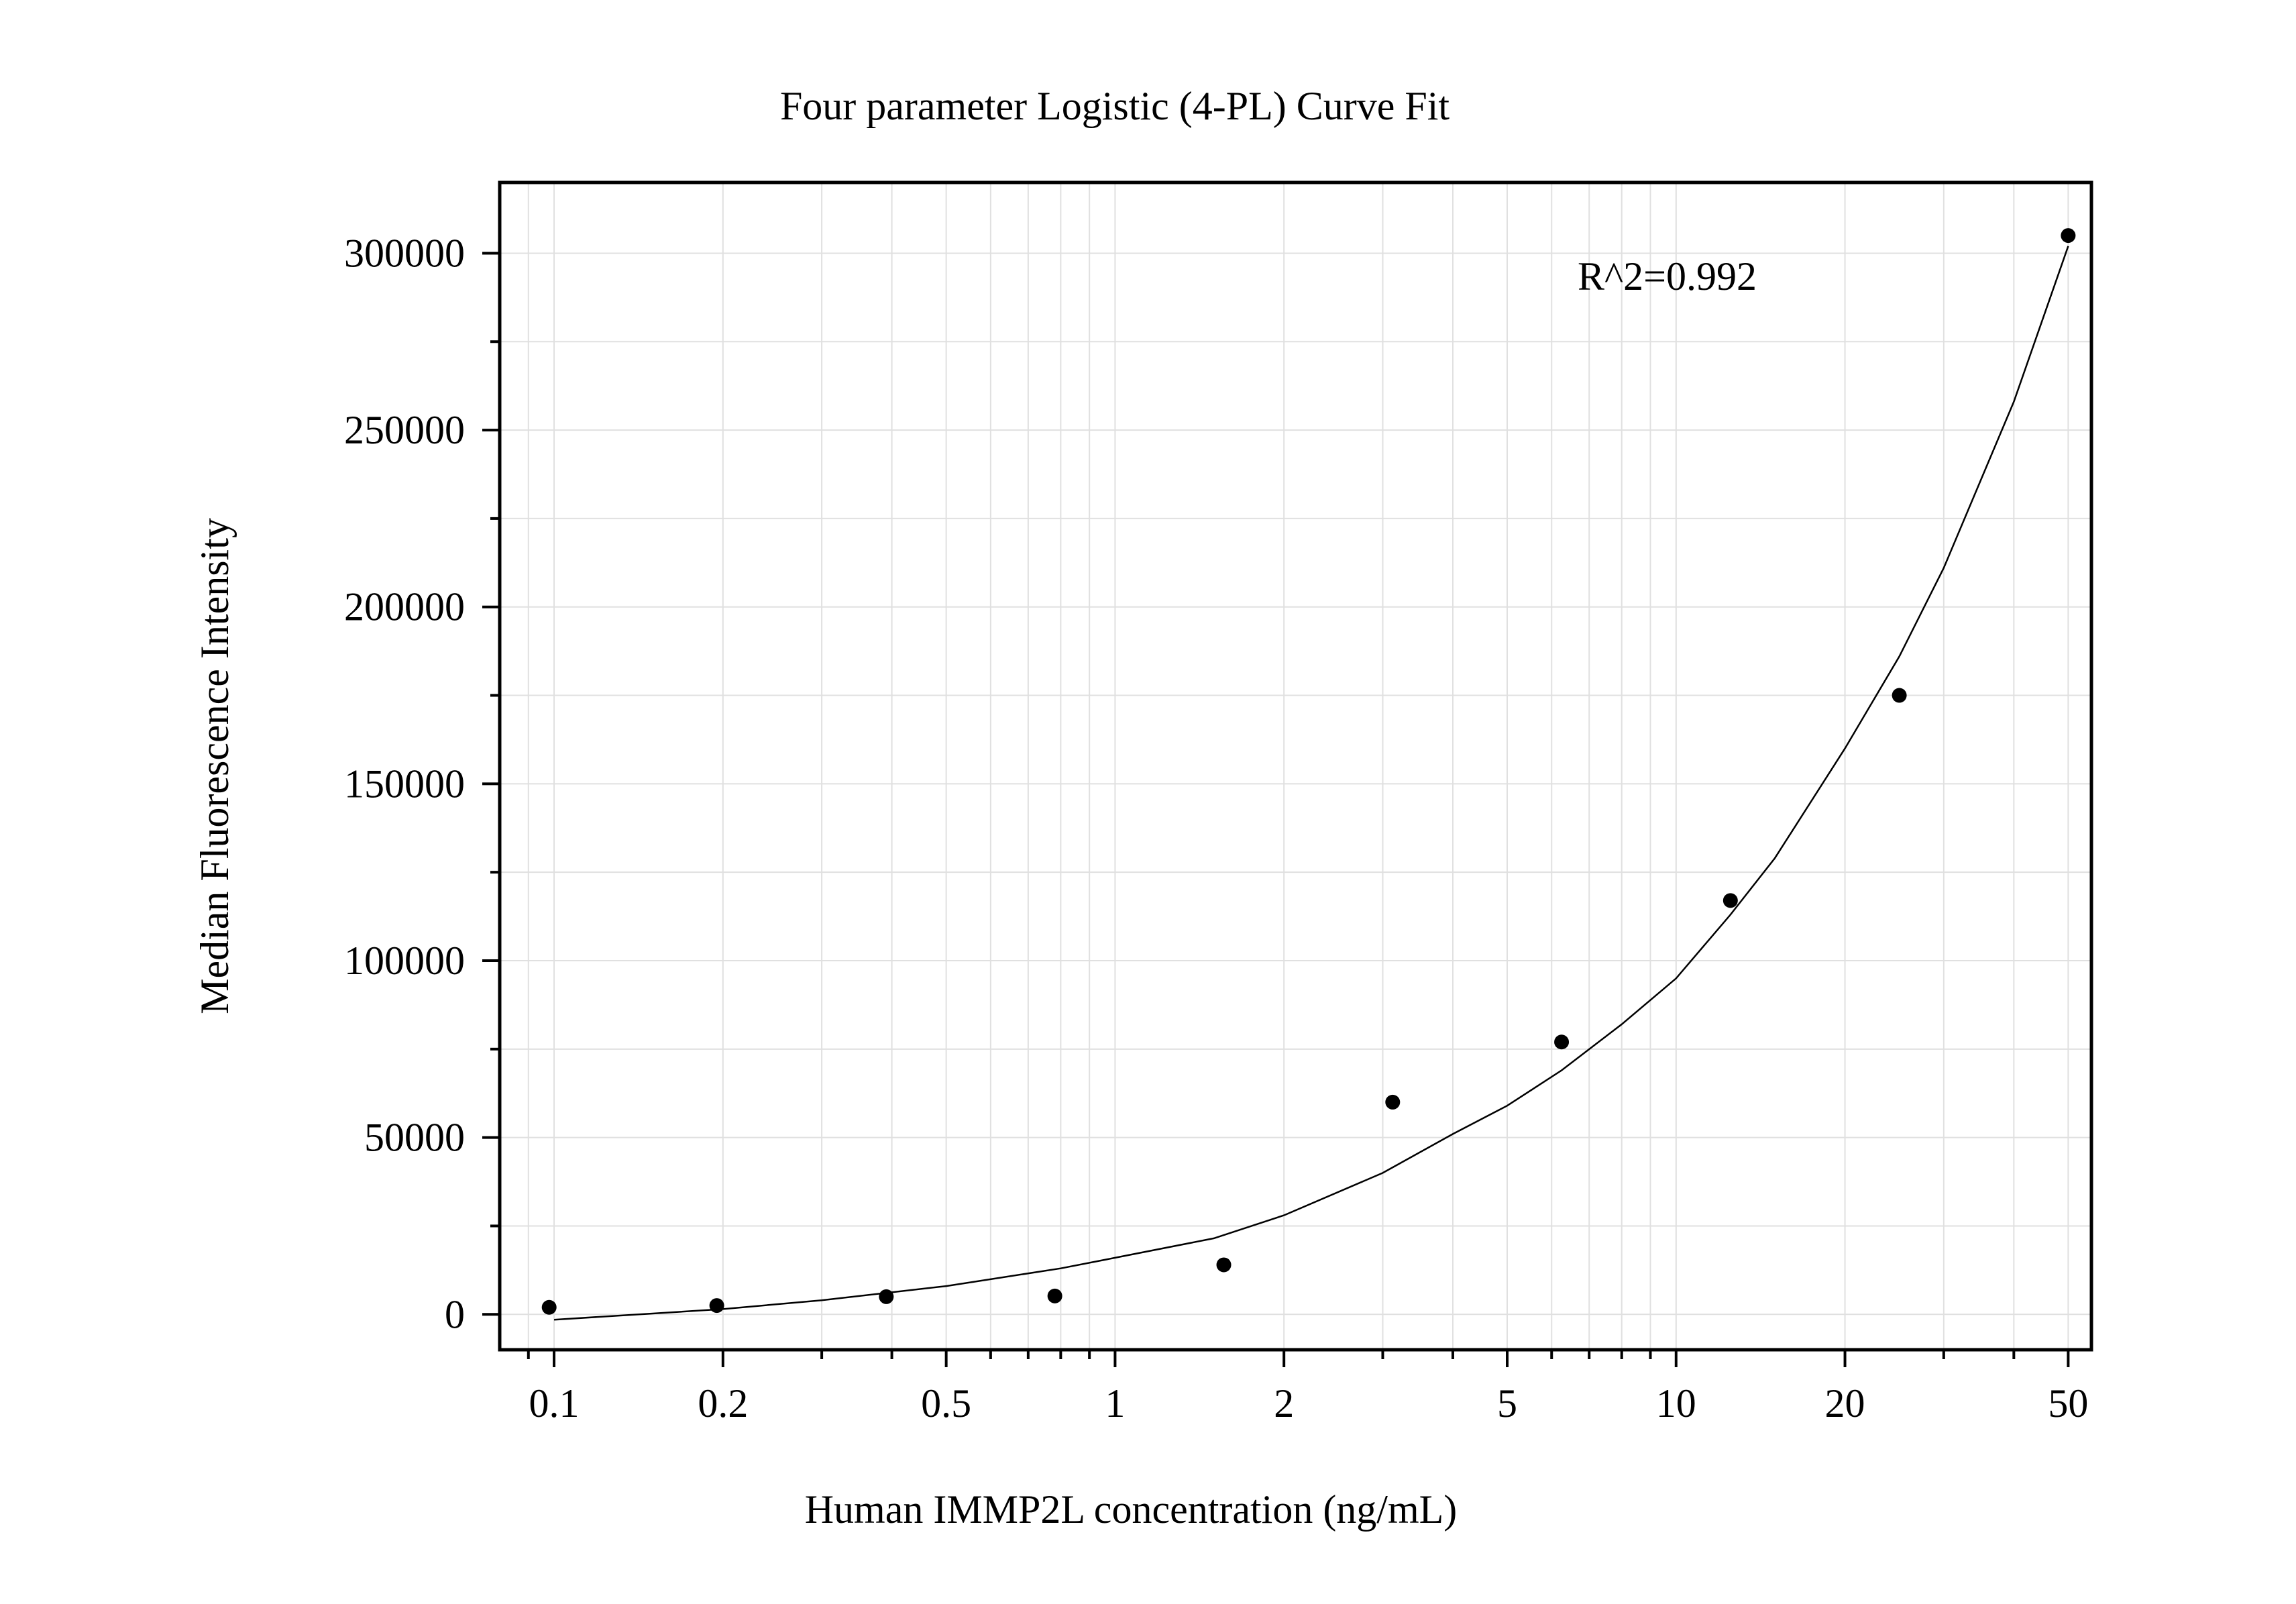 Image resolution: width=2296 pixels, height=1604 pixels. Describe the element at coordinates (404, 430) in the screenshot. I see `y-tick-label: 250000` at that location.